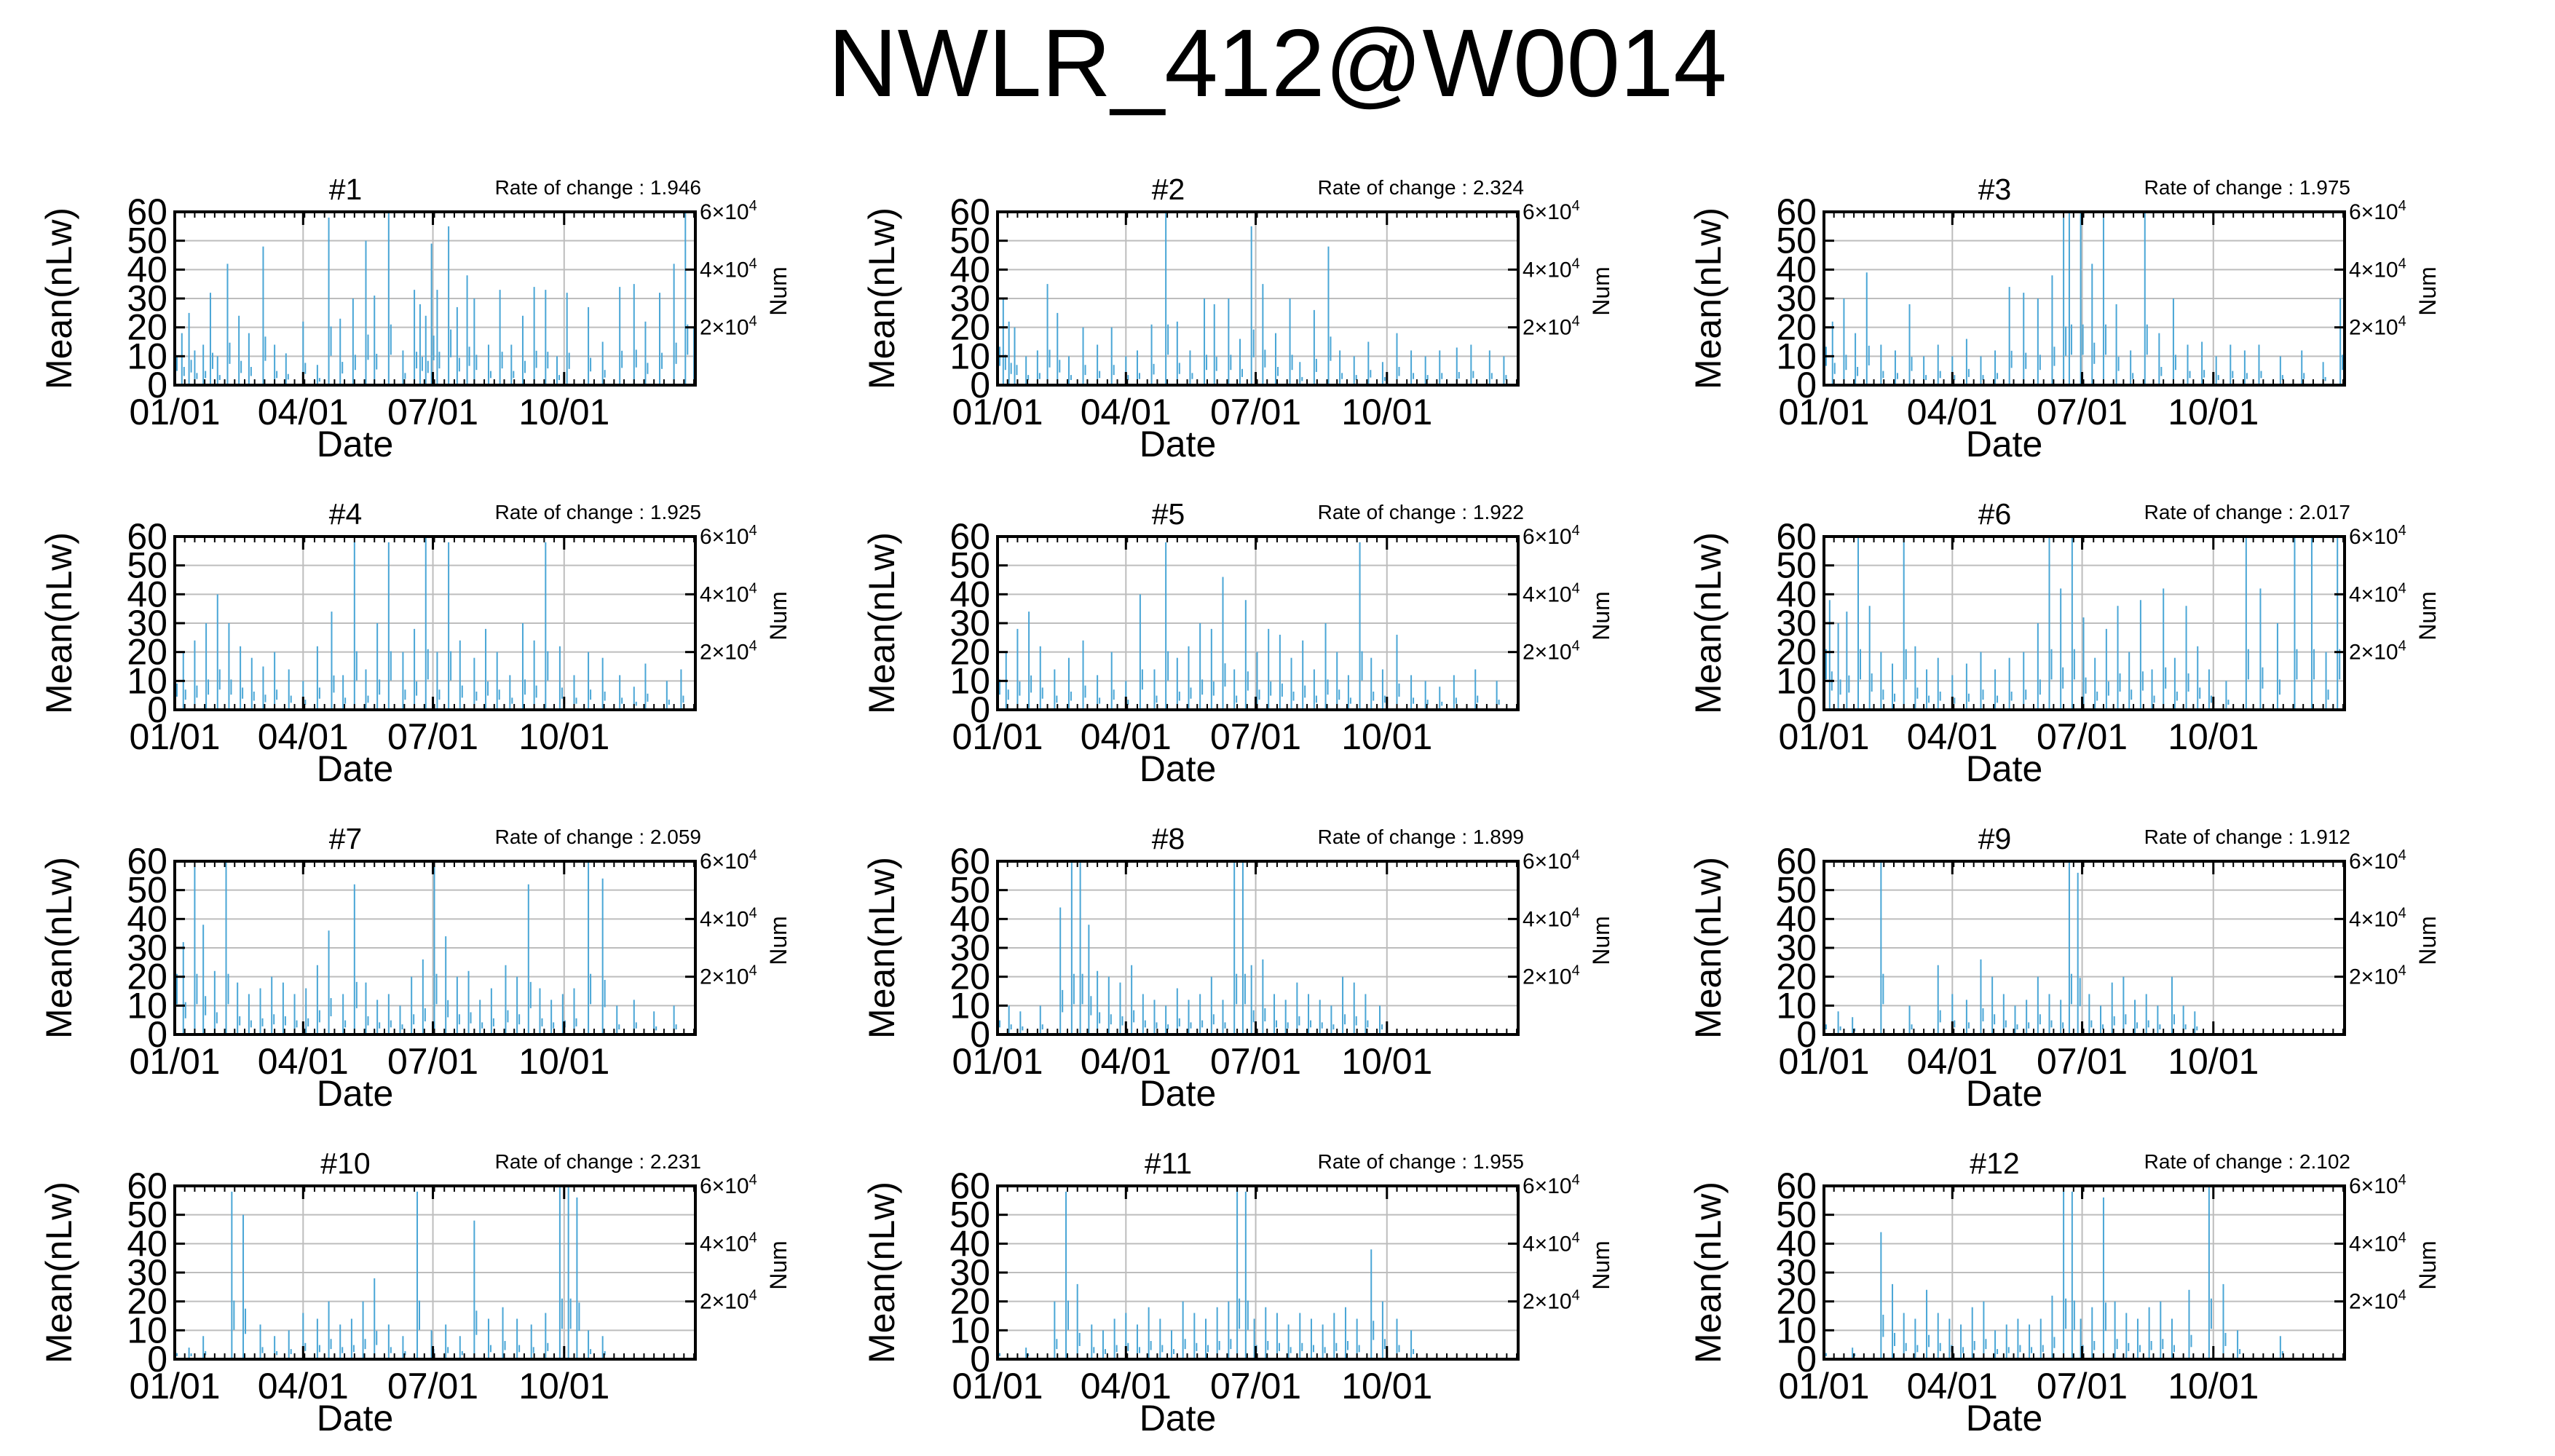  What do you see at coordinates (346, 514) in the screenshot?
I see `subplot-title: #4` at bounding box center [346, 514].